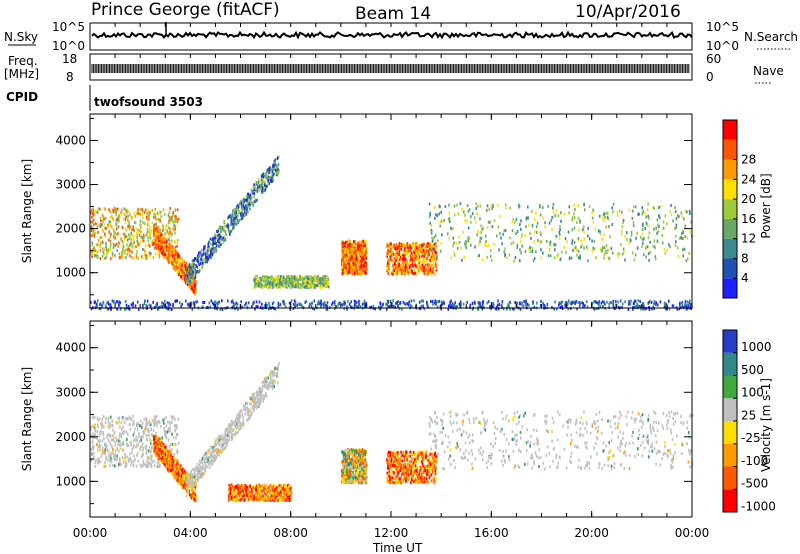  What do you see at coordinates (27, 211) in the screenshot?
I see `power-ylabel: Slant Range [km]` at bounding box center [27, 211].